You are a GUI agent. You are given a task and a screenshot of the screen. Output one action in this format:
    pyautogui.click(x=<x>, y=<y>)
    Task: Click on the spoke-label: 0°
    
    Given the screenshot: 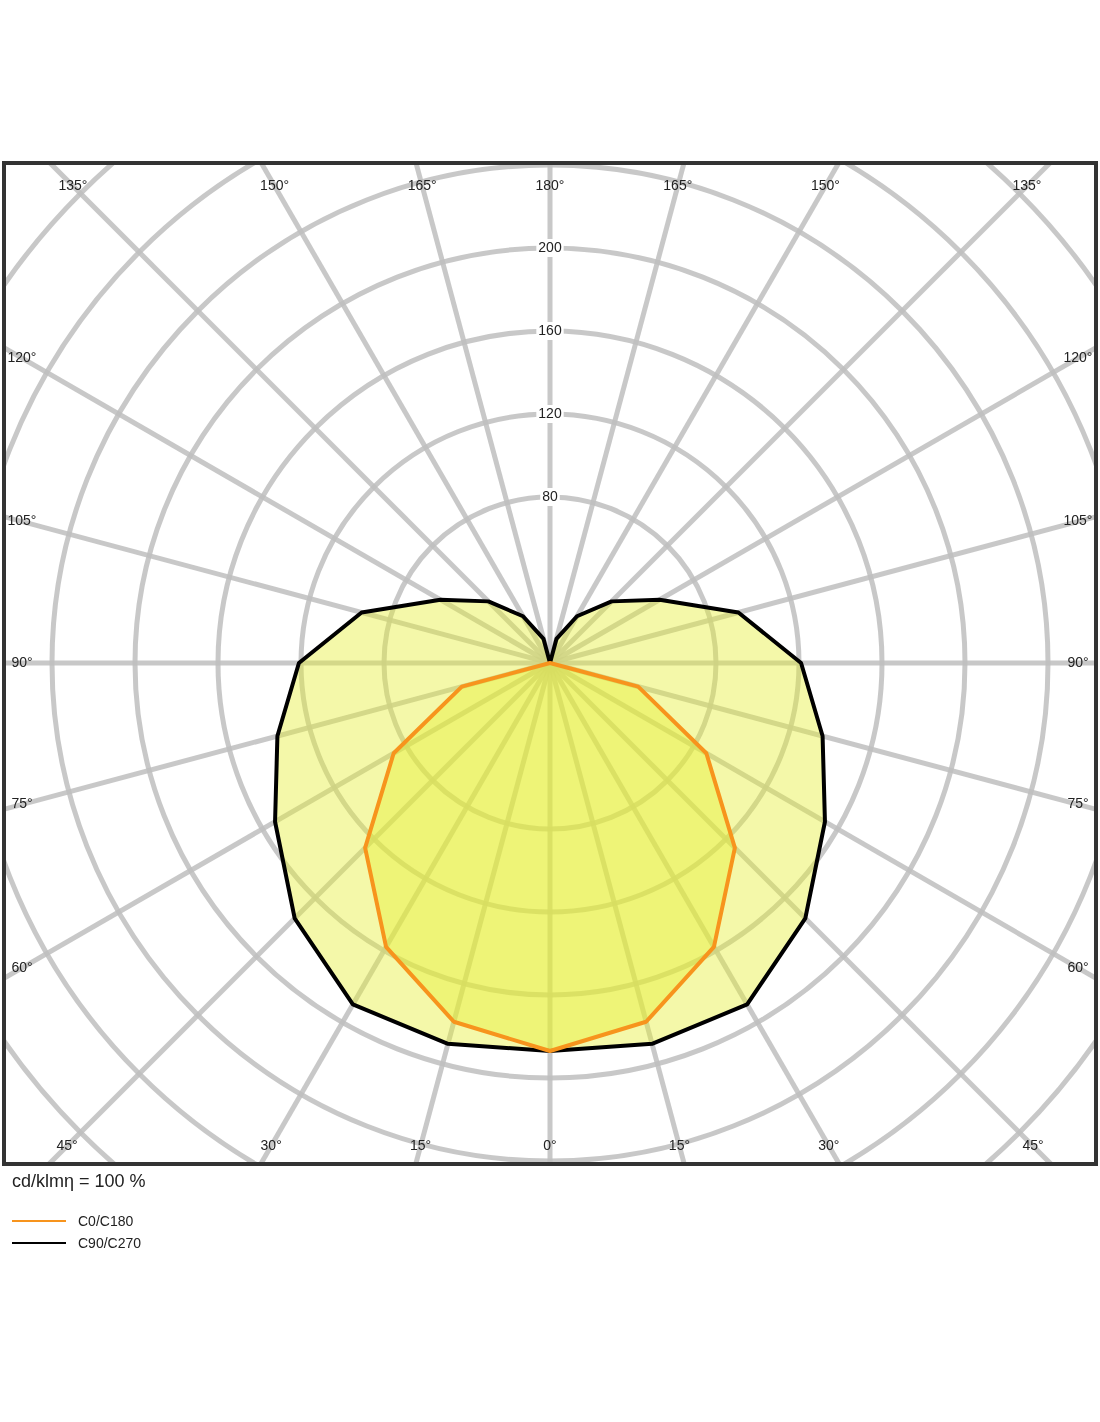 What is the action you would take?
    pyautogui.click(x=550, y=1144)
    